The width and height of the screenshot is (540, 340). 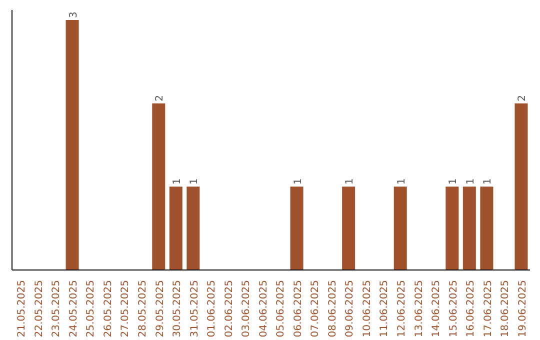 What do you see at coordinates (39, 309) in the screenshot?
I see `x-tick-label: 22.05.2025` at bounding box center [39, 309].